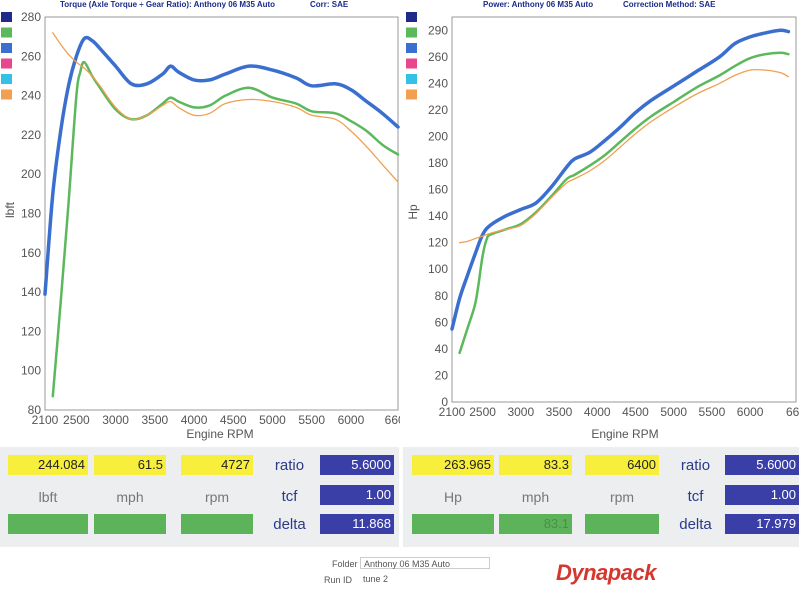 The image size is (799, 590). Describe the element at coordinates (442, 349) in the screenshot. I see `y-tick-label: 40` at that location.